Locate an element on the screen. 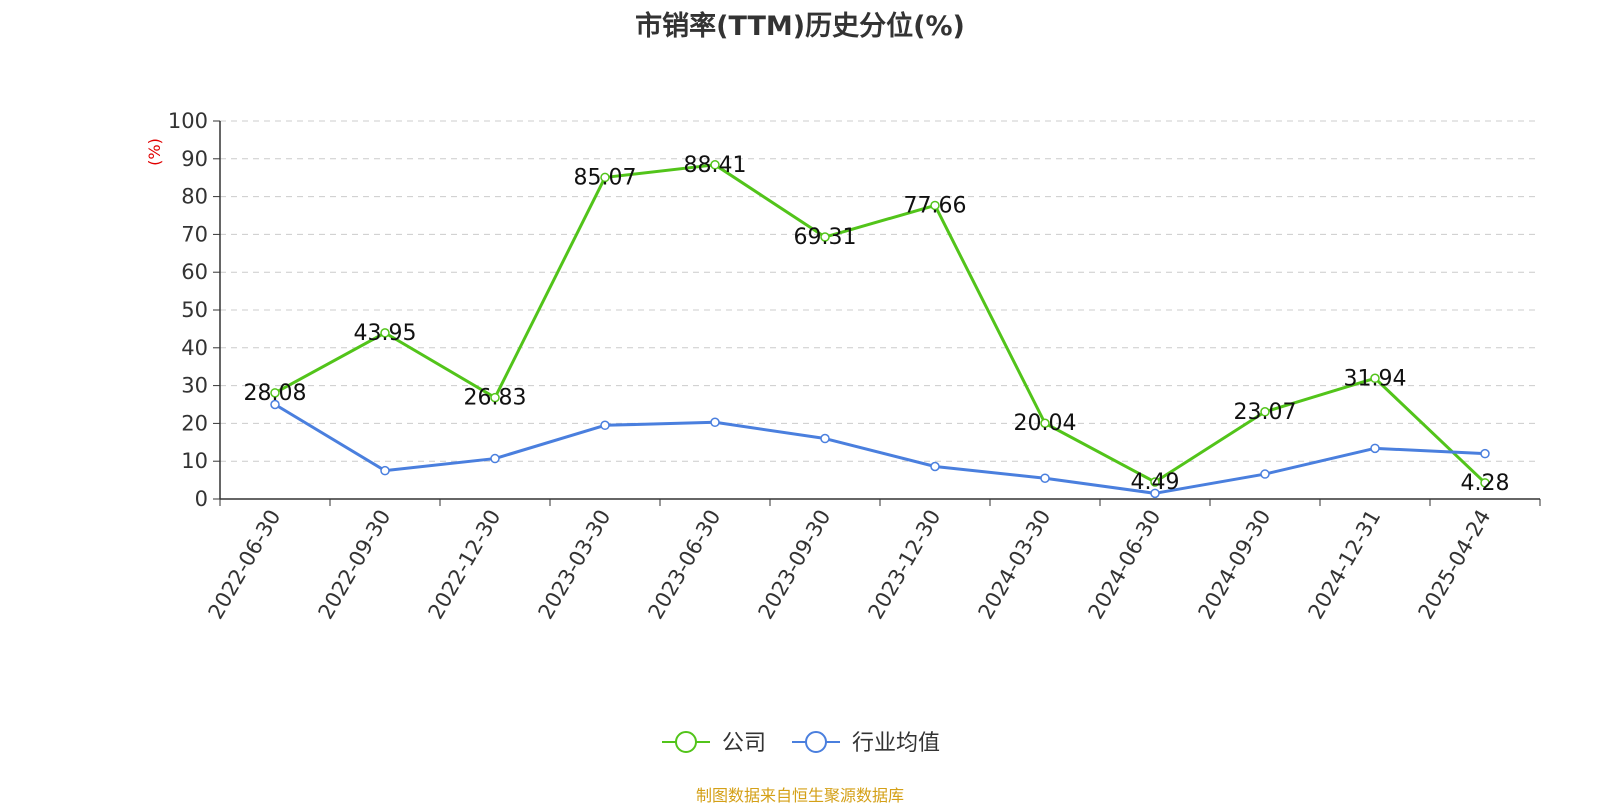 The image size is (1600, 806). x-tick-label: 2023-12-30 is located at coordinates (905, 565).